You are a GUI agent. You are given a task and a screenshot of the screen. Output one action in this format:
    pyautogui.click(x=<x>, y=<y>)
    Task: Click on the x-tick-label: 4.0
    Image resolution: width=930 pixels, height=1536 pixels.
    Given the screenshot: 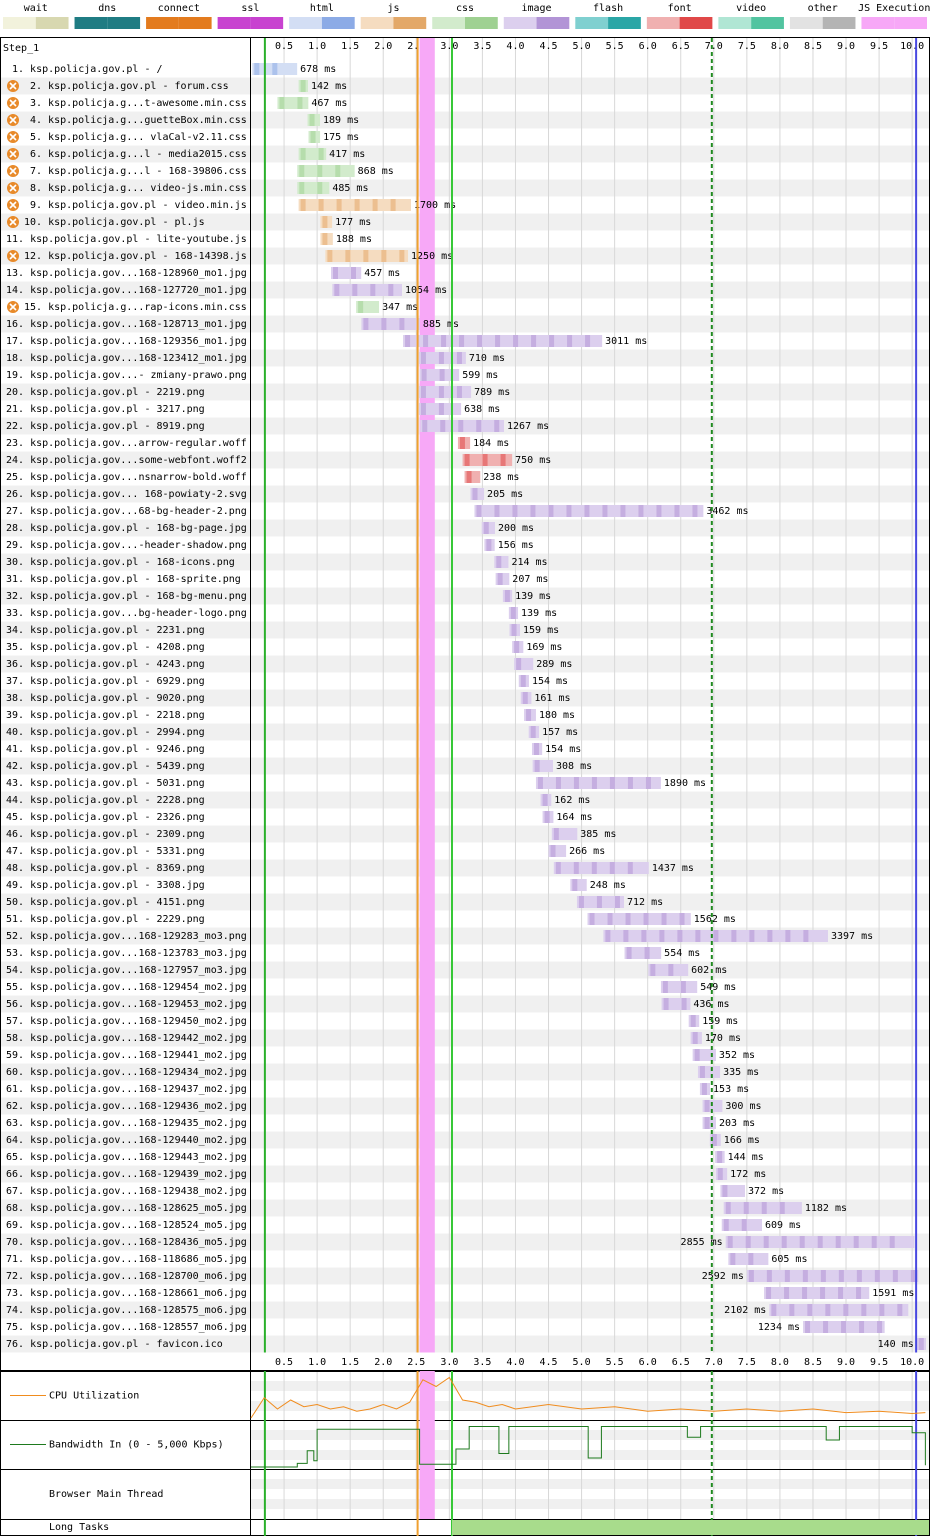 What is the action you would take?
    pyautogui.click(x=515, y=46)
    